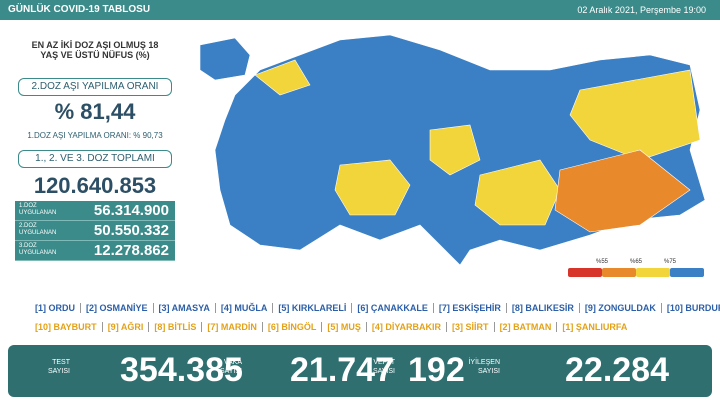 This screenshot has height=400, width=720. I want to click on province-item: [3] SİİRT, so click(470, 327).